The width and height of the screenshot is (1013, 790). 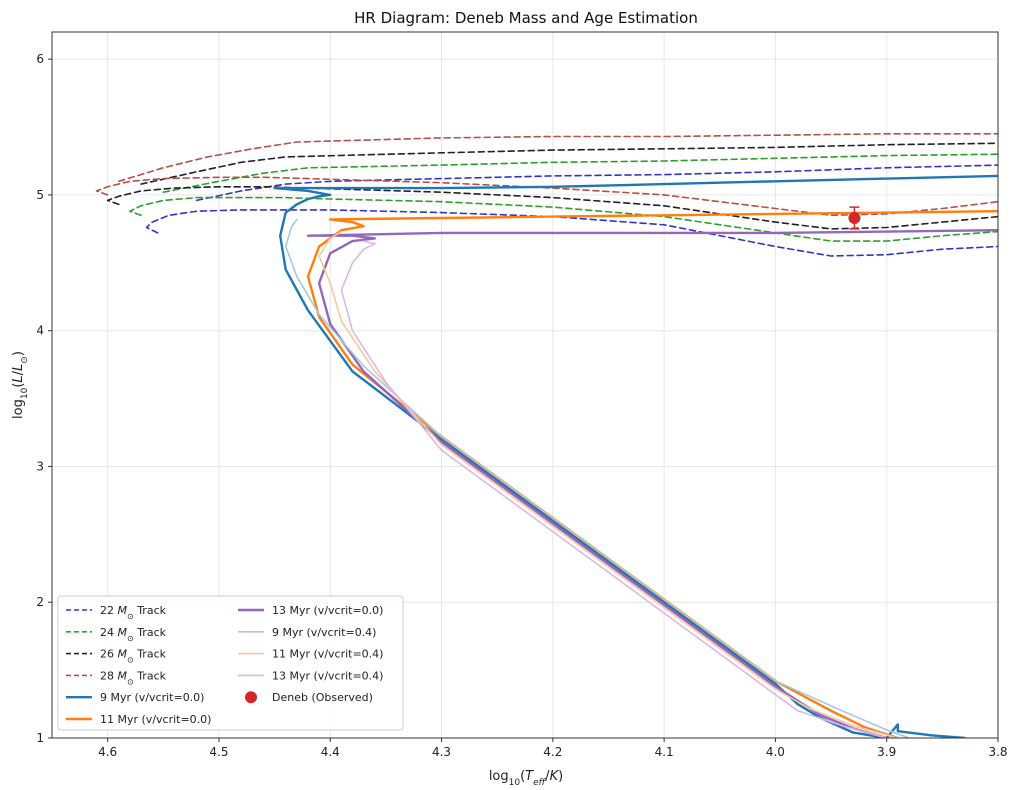 What do you see at coordinates (324, 632) in the screenshot?
I see `legend-label: 9 Myr (v/vcrit=0.4)` at bounding box center [324, 632].